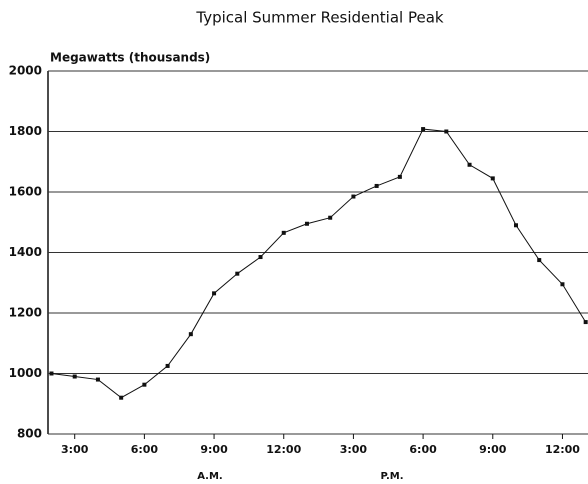 The image size is (588, 484). Describe the element at coordinates (25, 71) in the screenshot. I see `y-tick-label: 2000` at that location.